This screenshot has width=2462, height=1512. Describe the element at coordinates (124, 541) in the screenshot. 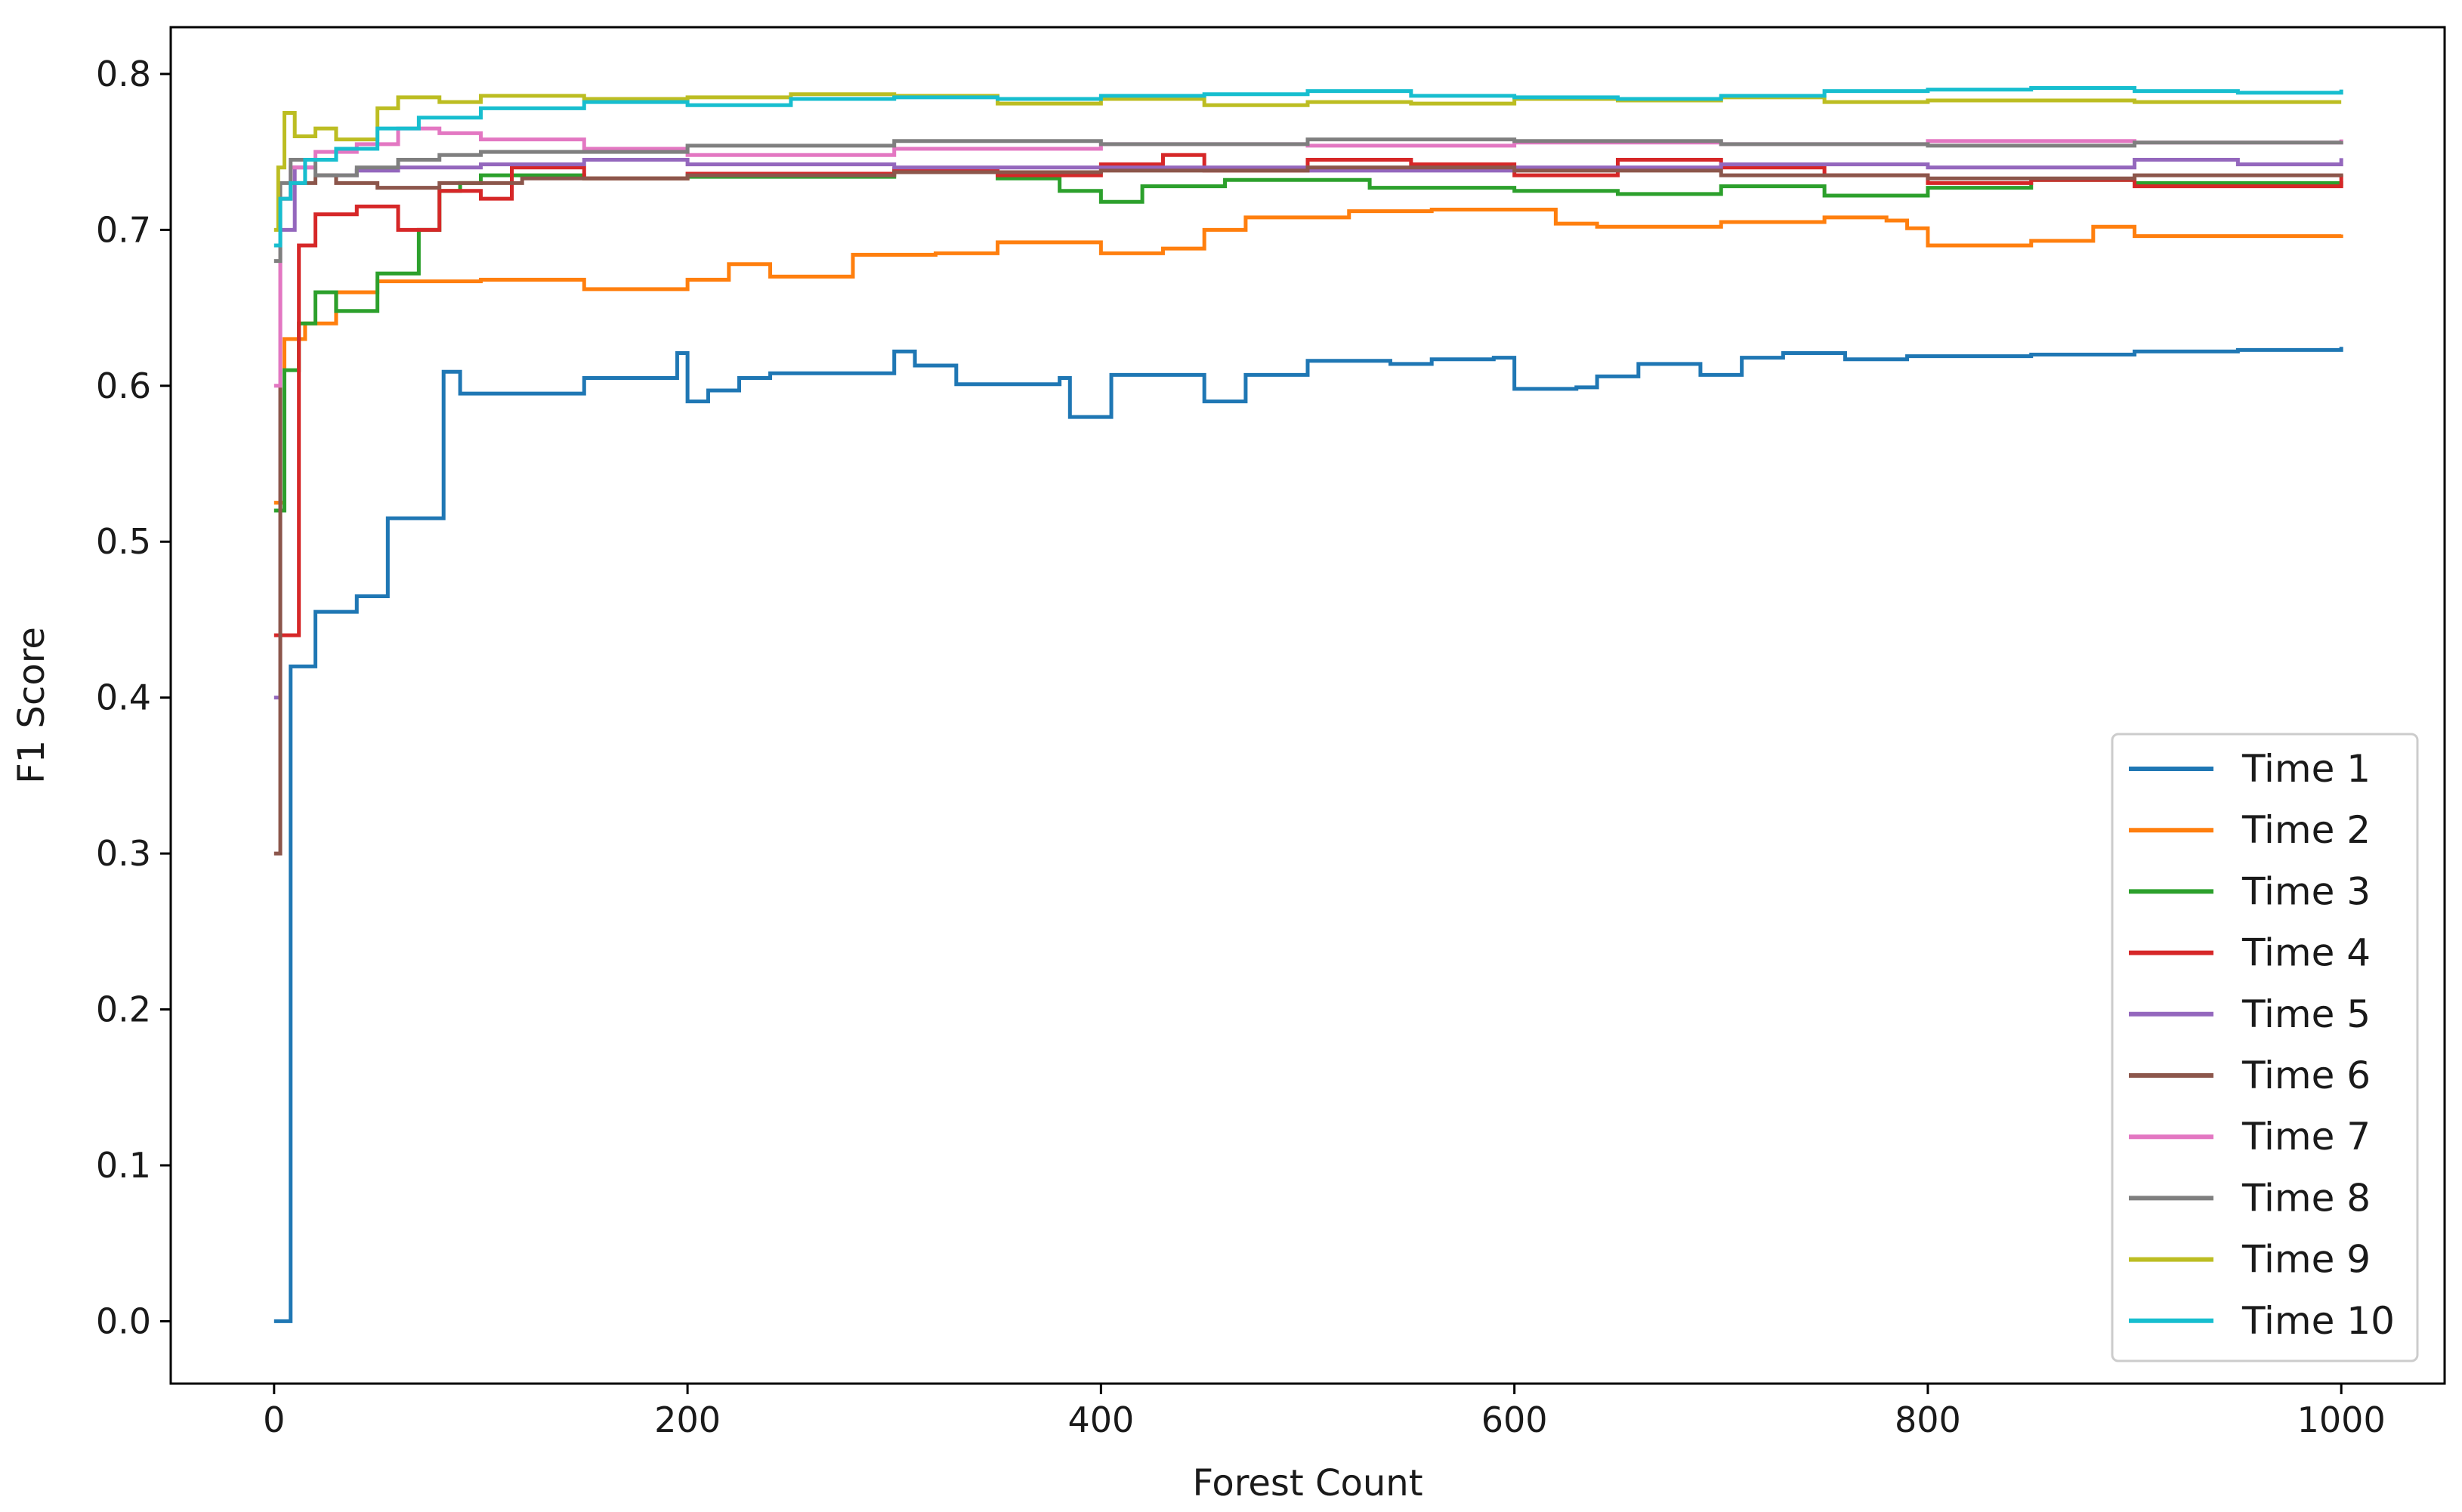

I see `y-tick-label: 0.5` at that location.